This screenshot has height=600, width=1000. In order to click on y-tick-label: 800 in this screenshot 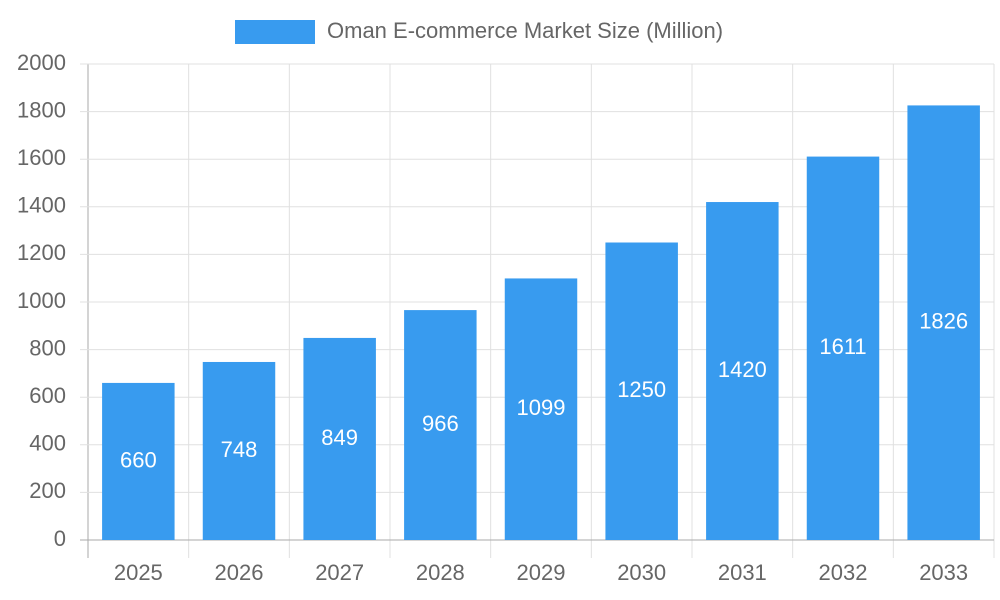, I will do `click(47, 347)`.